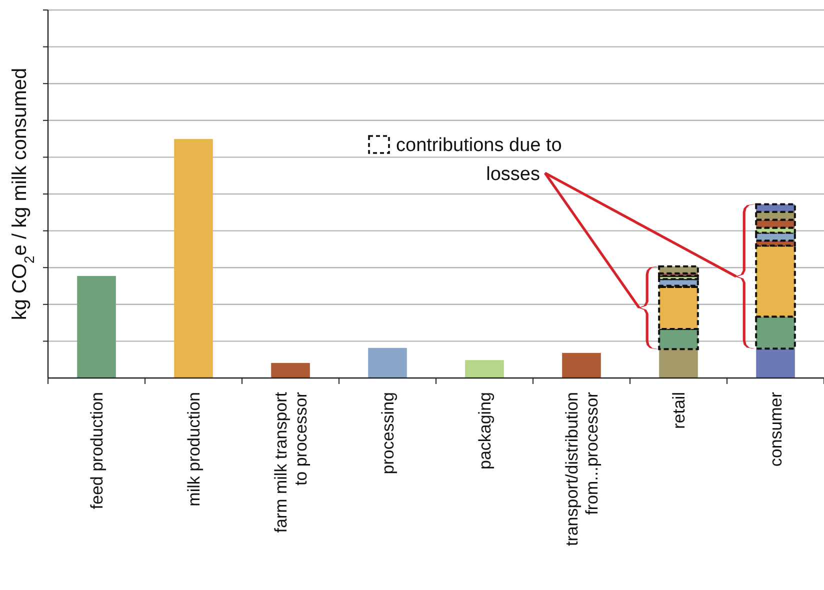  I want to click on x-tick-label: packaging, so click(485, 431).